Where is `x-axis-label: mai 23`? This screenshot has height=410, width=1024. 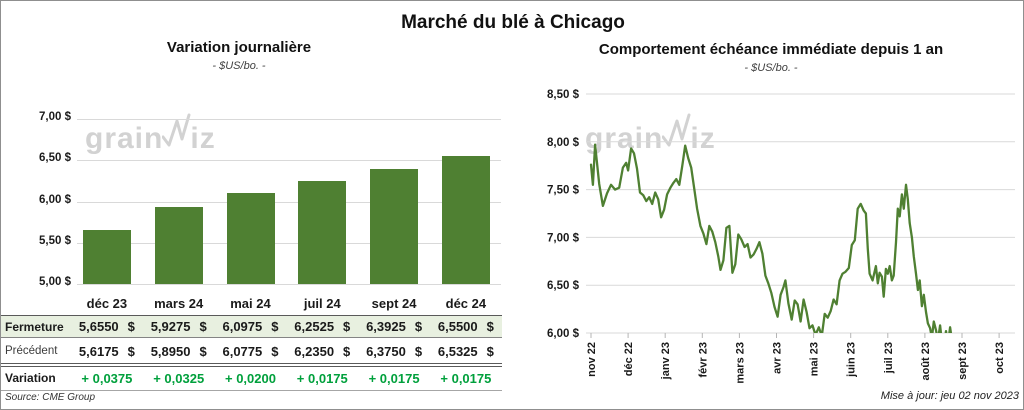 x-axis-label: mai 23 is located at coordinates (815, 359).